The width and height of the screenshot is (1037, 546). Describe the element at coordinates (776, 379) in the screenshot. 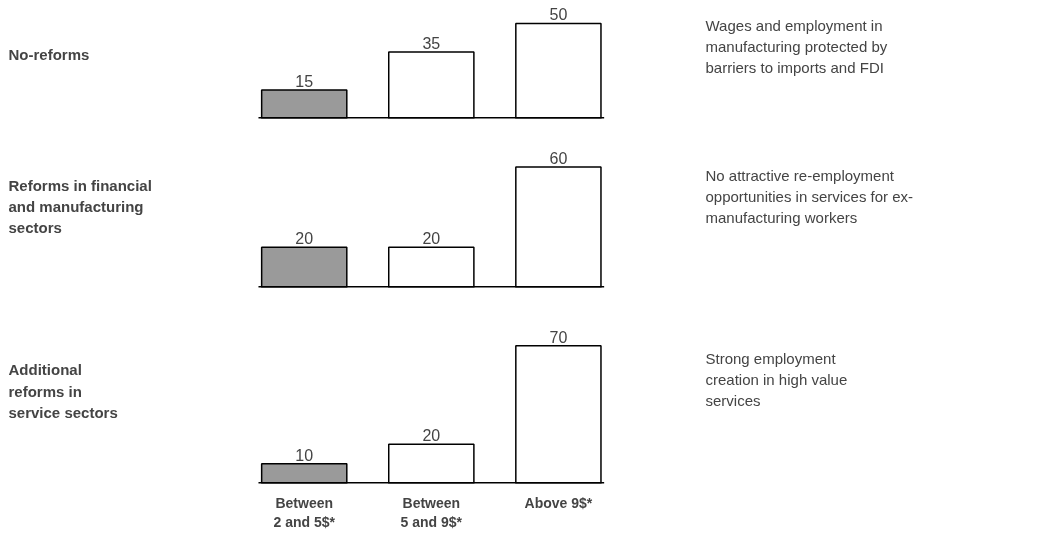

I see `text: Strong employment creation in high value services` at that location.